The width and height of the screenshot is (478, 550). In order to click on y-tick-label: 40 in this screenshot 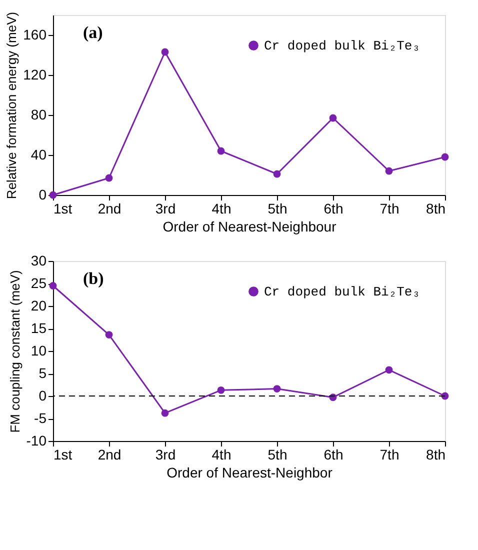, I will do `click(38, 154)`.